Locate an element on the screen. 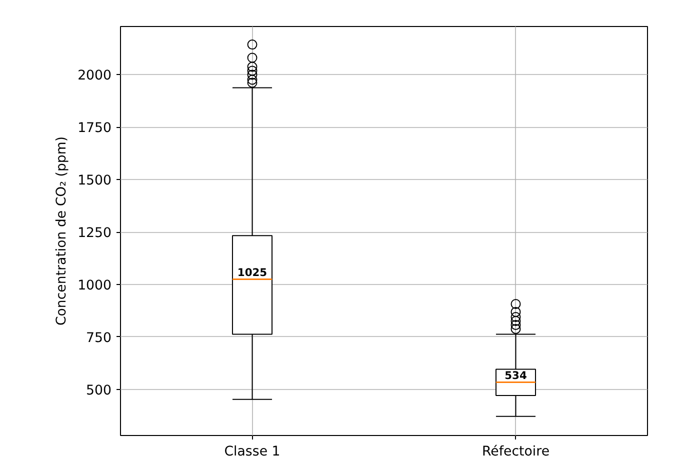 The height and width of the screenshot is (475, 699). y-axis-title: Concentration de CO₂ (ppm) is located at coordinates (62, 231).